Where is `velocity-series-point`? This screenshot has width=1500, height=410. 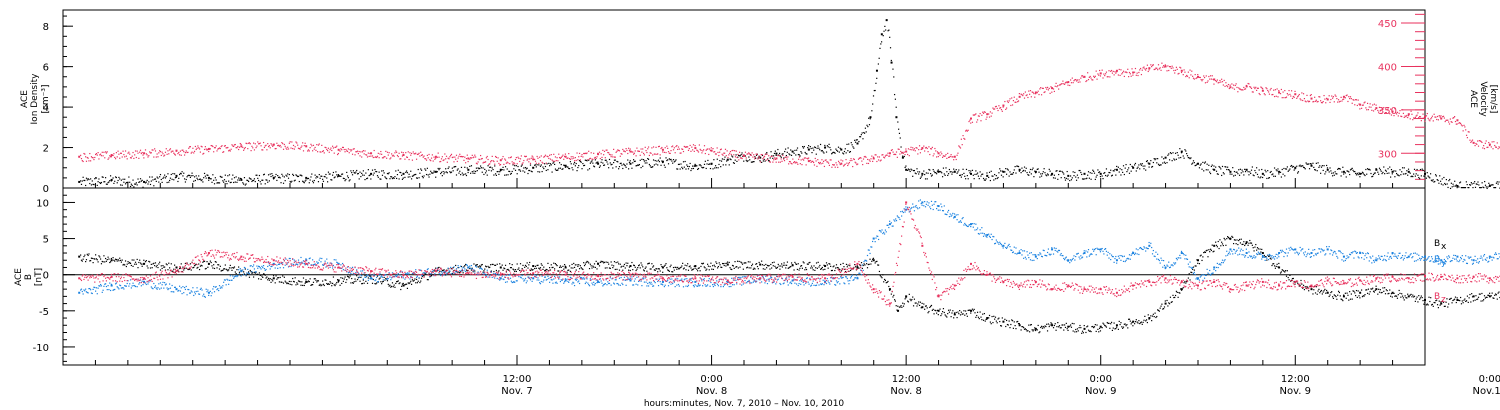
velocity-series-point is located at coordinates (1441, 118).